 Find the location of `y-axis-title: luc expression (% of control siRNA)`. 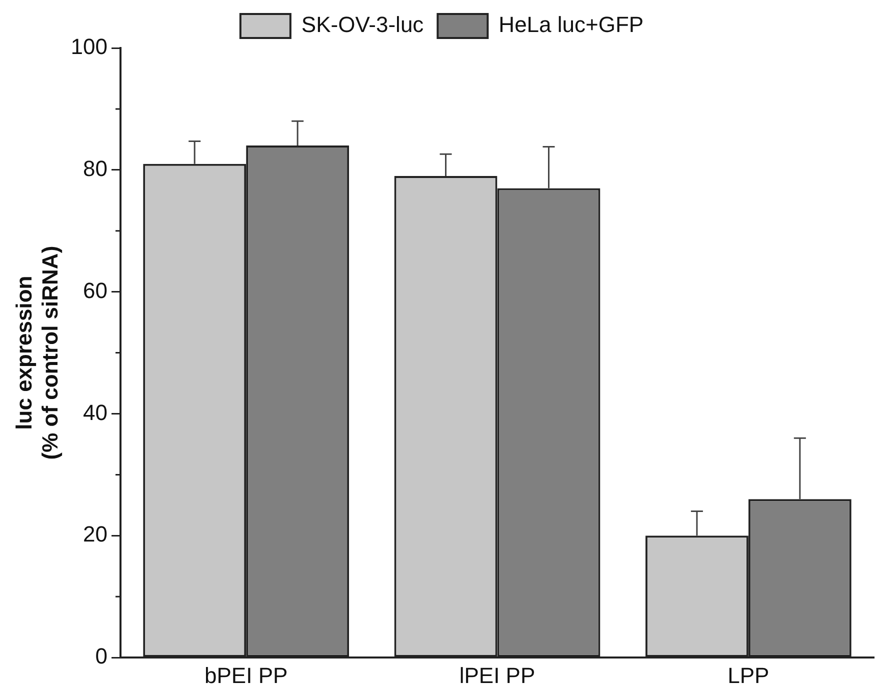

y-axis-title: luc expression (% of control siRNA) is located at coordinates (37, 353).